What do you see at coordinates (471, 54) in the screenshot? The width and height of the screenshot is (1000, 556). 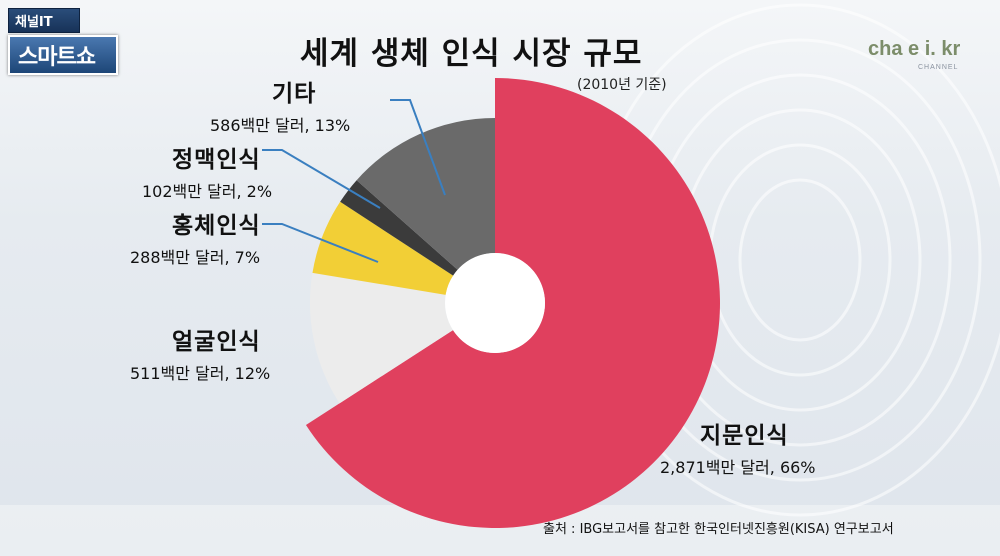 I see `chart-title: 세계 생체 인식 시장 규모` at bounding box center [471, 54].